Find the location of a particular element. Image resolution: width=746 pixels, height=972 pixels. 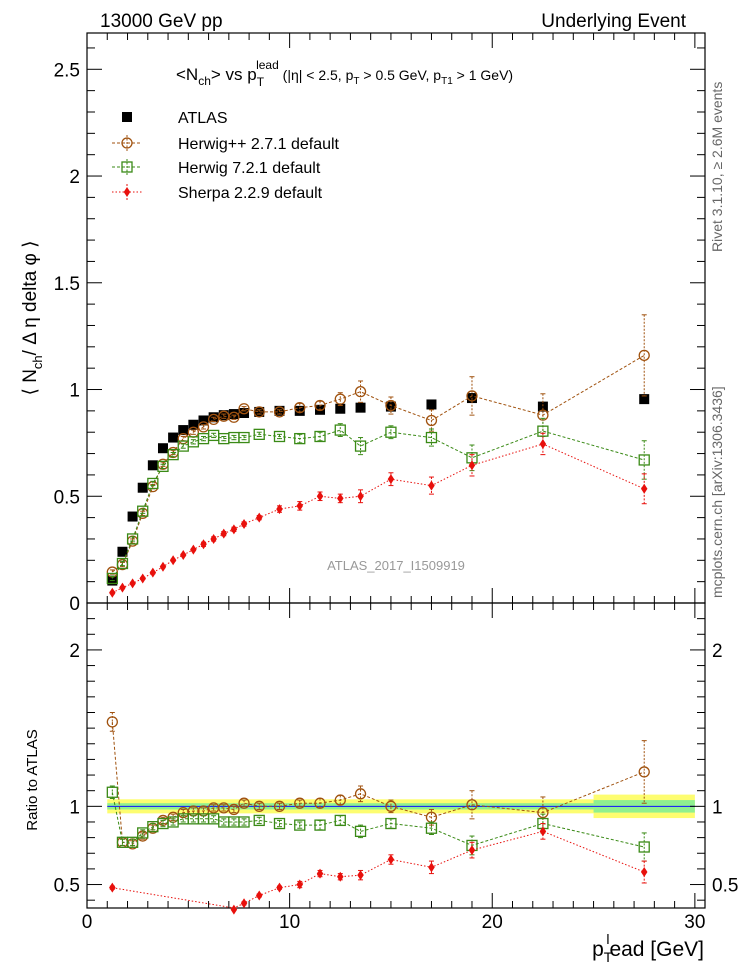

legend-label: Sherpa 2.2.9 default is located at coordinates (250, 193).